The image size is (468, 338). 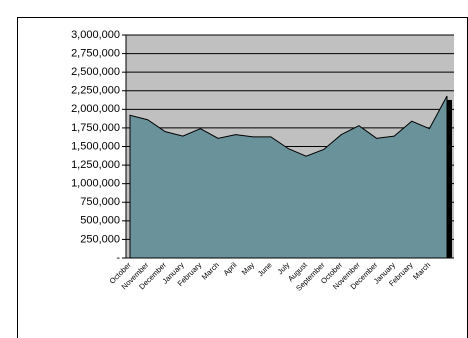 What do you see at coordinates (95, 91) in the screenshot?
I see `y-tick-label: 2,250,000` at bounding box center [95, 91].